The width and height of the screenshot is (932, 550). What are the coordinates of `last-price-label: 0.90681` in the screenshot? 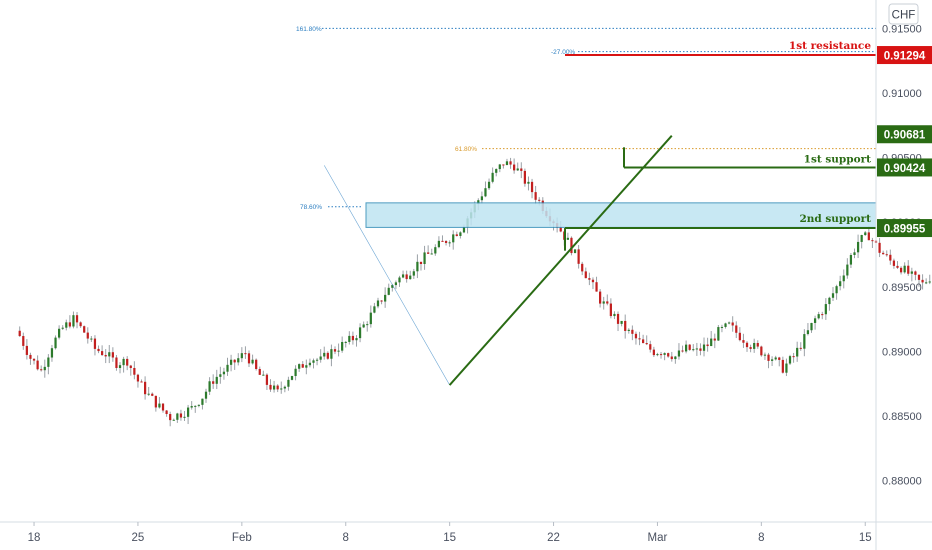 It's located at (905, 136).